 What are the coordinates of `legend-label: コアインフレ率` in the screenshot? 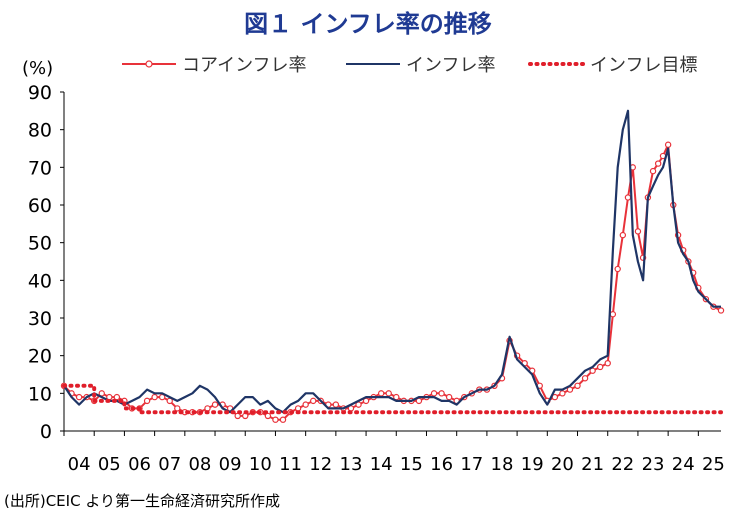 It's located at (244, 65).